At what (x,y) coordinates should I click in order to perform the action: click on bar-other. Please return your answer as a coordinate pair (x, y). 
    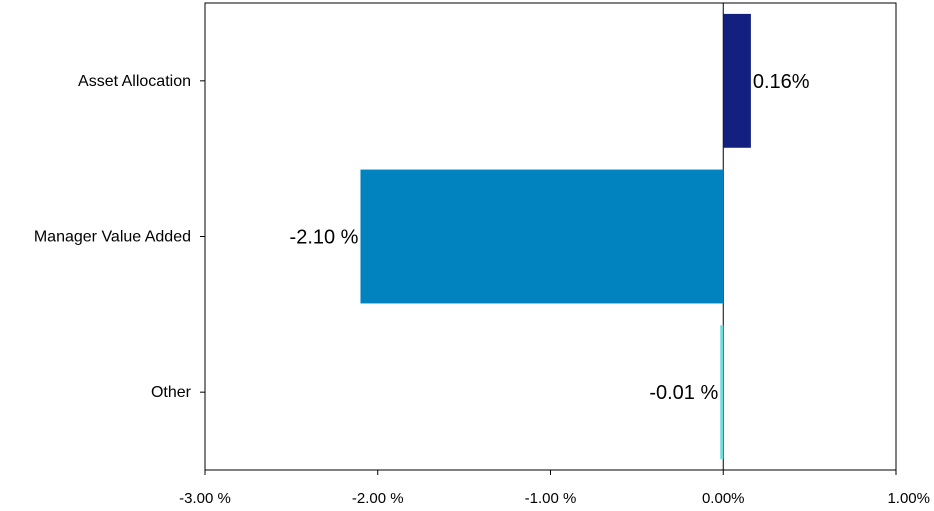
    Looking at the image, I should click on (722, 392).